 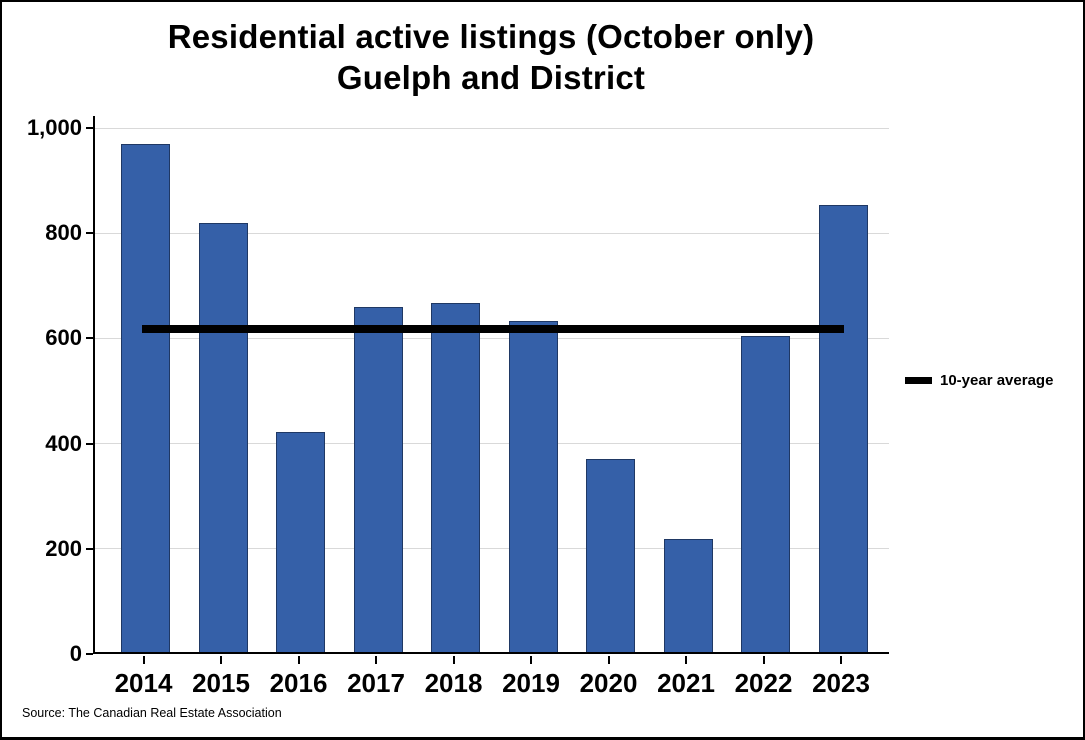 What do you see at coordinates (491, 77) in the screenshot?
I see `chart-title-line2: Guelph and District` at bounding box center [491, 77].